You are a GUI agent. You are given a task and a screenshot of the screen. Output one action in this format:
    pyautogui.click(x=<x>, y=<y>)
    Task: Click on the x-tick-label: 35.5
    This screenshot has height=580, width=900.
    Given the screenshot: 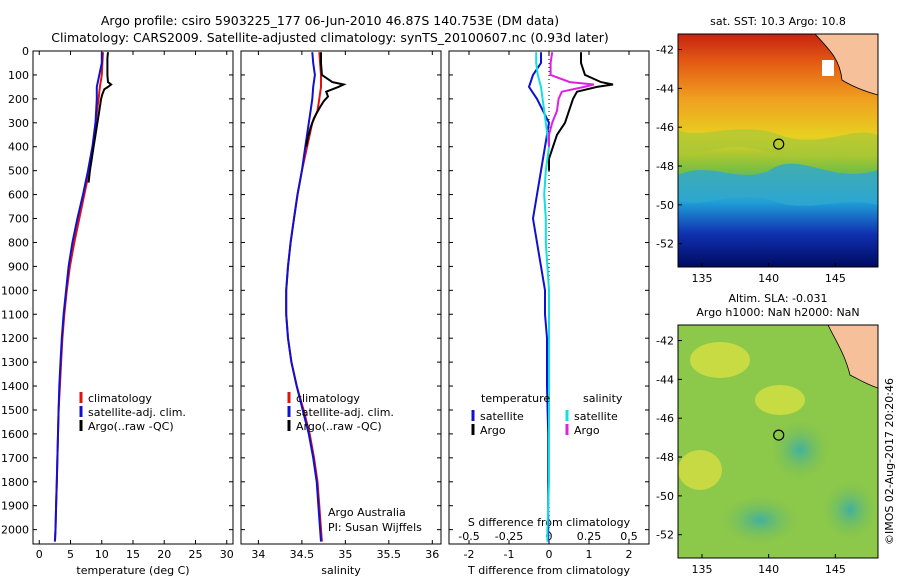 What is the action you would take?
    pyautogui.click(x=389, y=554)
    